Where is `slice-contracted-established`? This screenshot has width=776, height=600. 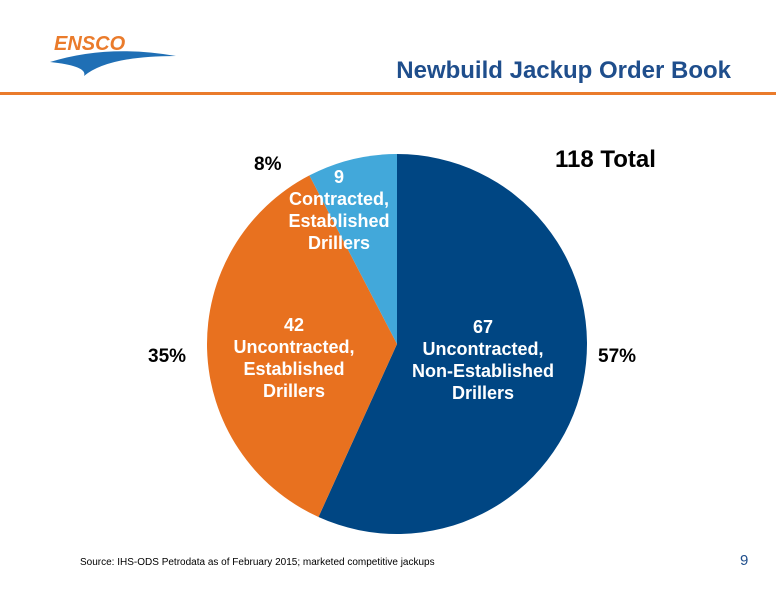
slice-contracted-established is located at coordinates (353, 249).